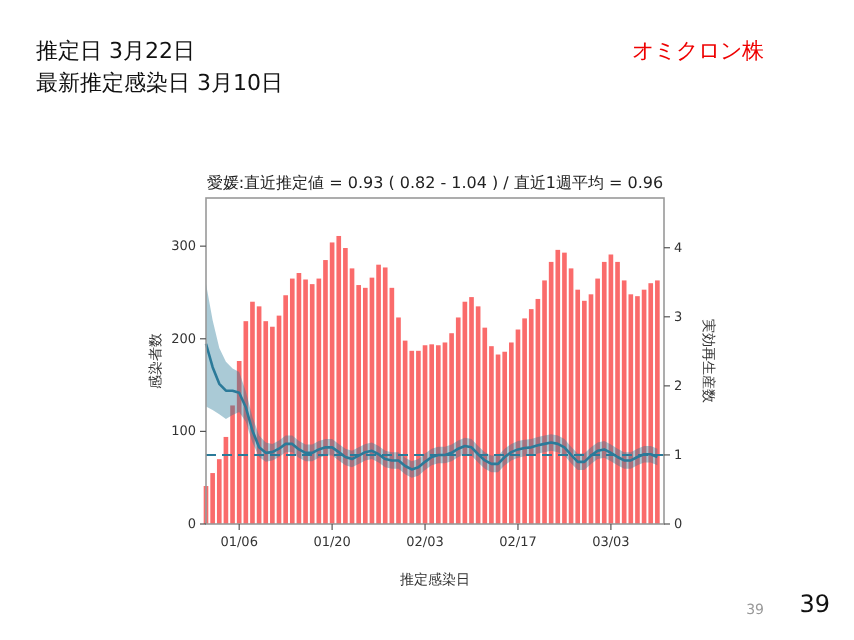  Describe the element at coordinates (115, 51) in the screenshot. I see `text: 推定日 3月22日` at that location.